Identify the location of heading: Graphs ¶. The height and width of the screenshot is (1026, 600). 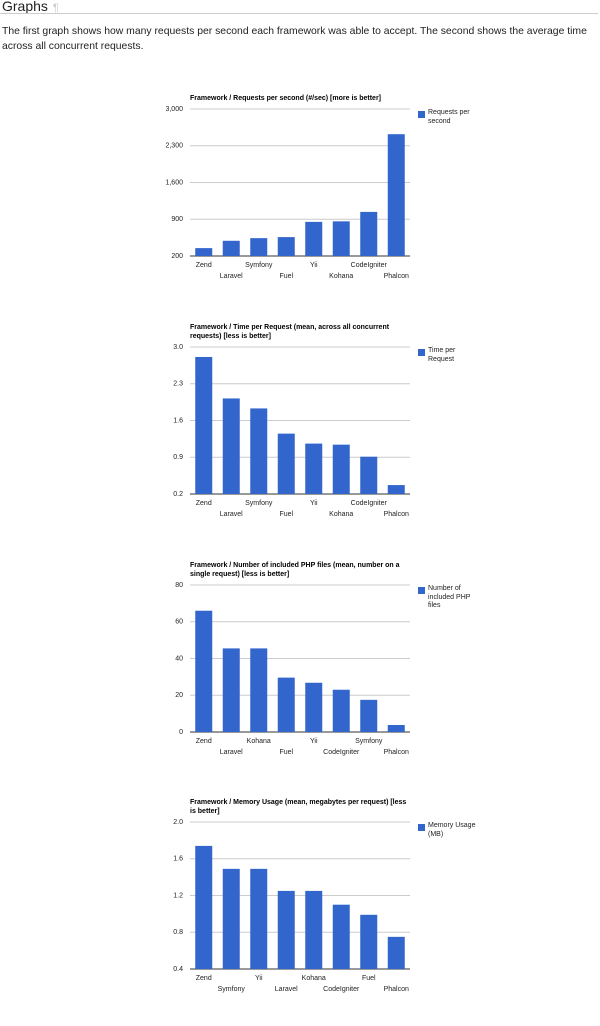
(30, 7).